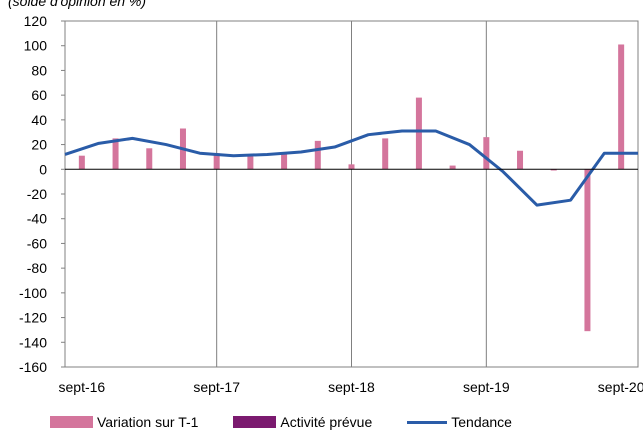 The image size is (643, 432). Describe the element at coordinates (255, 422) in the screenshot. I see `legend-swatch-activite` at that location.